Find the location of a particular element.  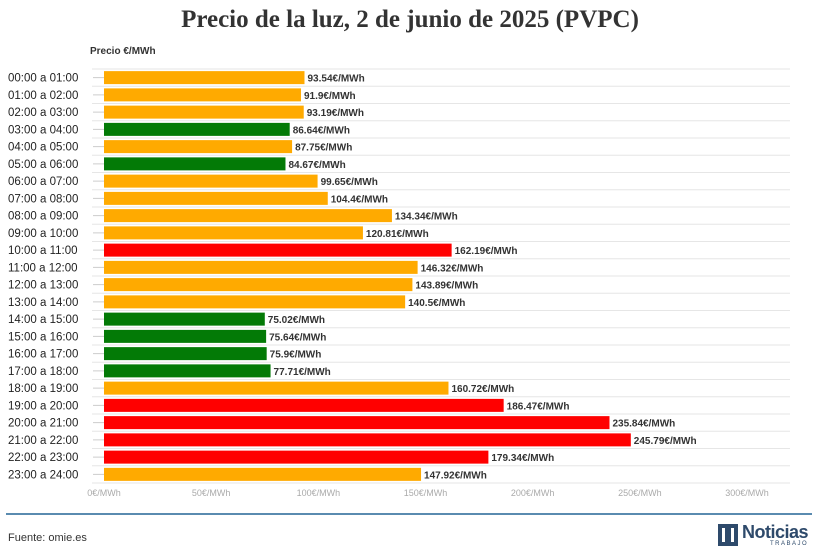

value-label: 75.9€/MWh is located at coordinates (296, 355).